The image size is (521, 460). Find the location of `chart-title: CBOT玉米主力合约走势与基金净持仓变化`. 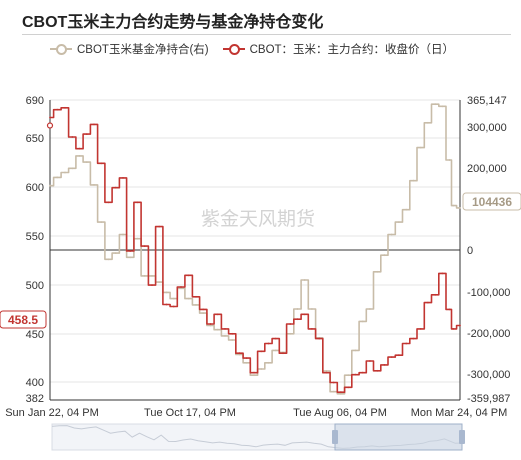

chart-title: CBOT玉米主力合约走势与基金净持仓变化 is located at coordinates (173, 22).